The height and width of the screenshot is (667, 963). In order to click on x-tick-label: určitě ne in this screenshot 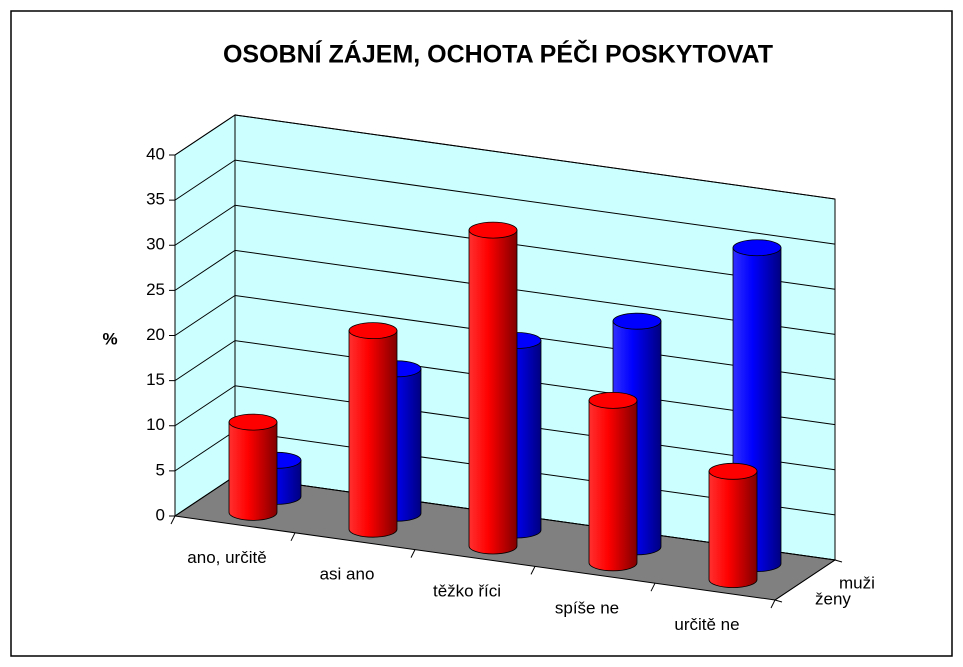, I will do `click(706, 624)`.